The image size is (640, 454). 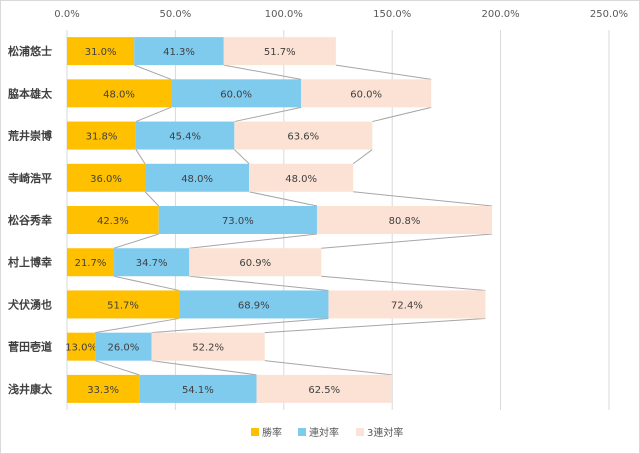 I want to click on data-label: 33.3%, so click(x=103, y=390).